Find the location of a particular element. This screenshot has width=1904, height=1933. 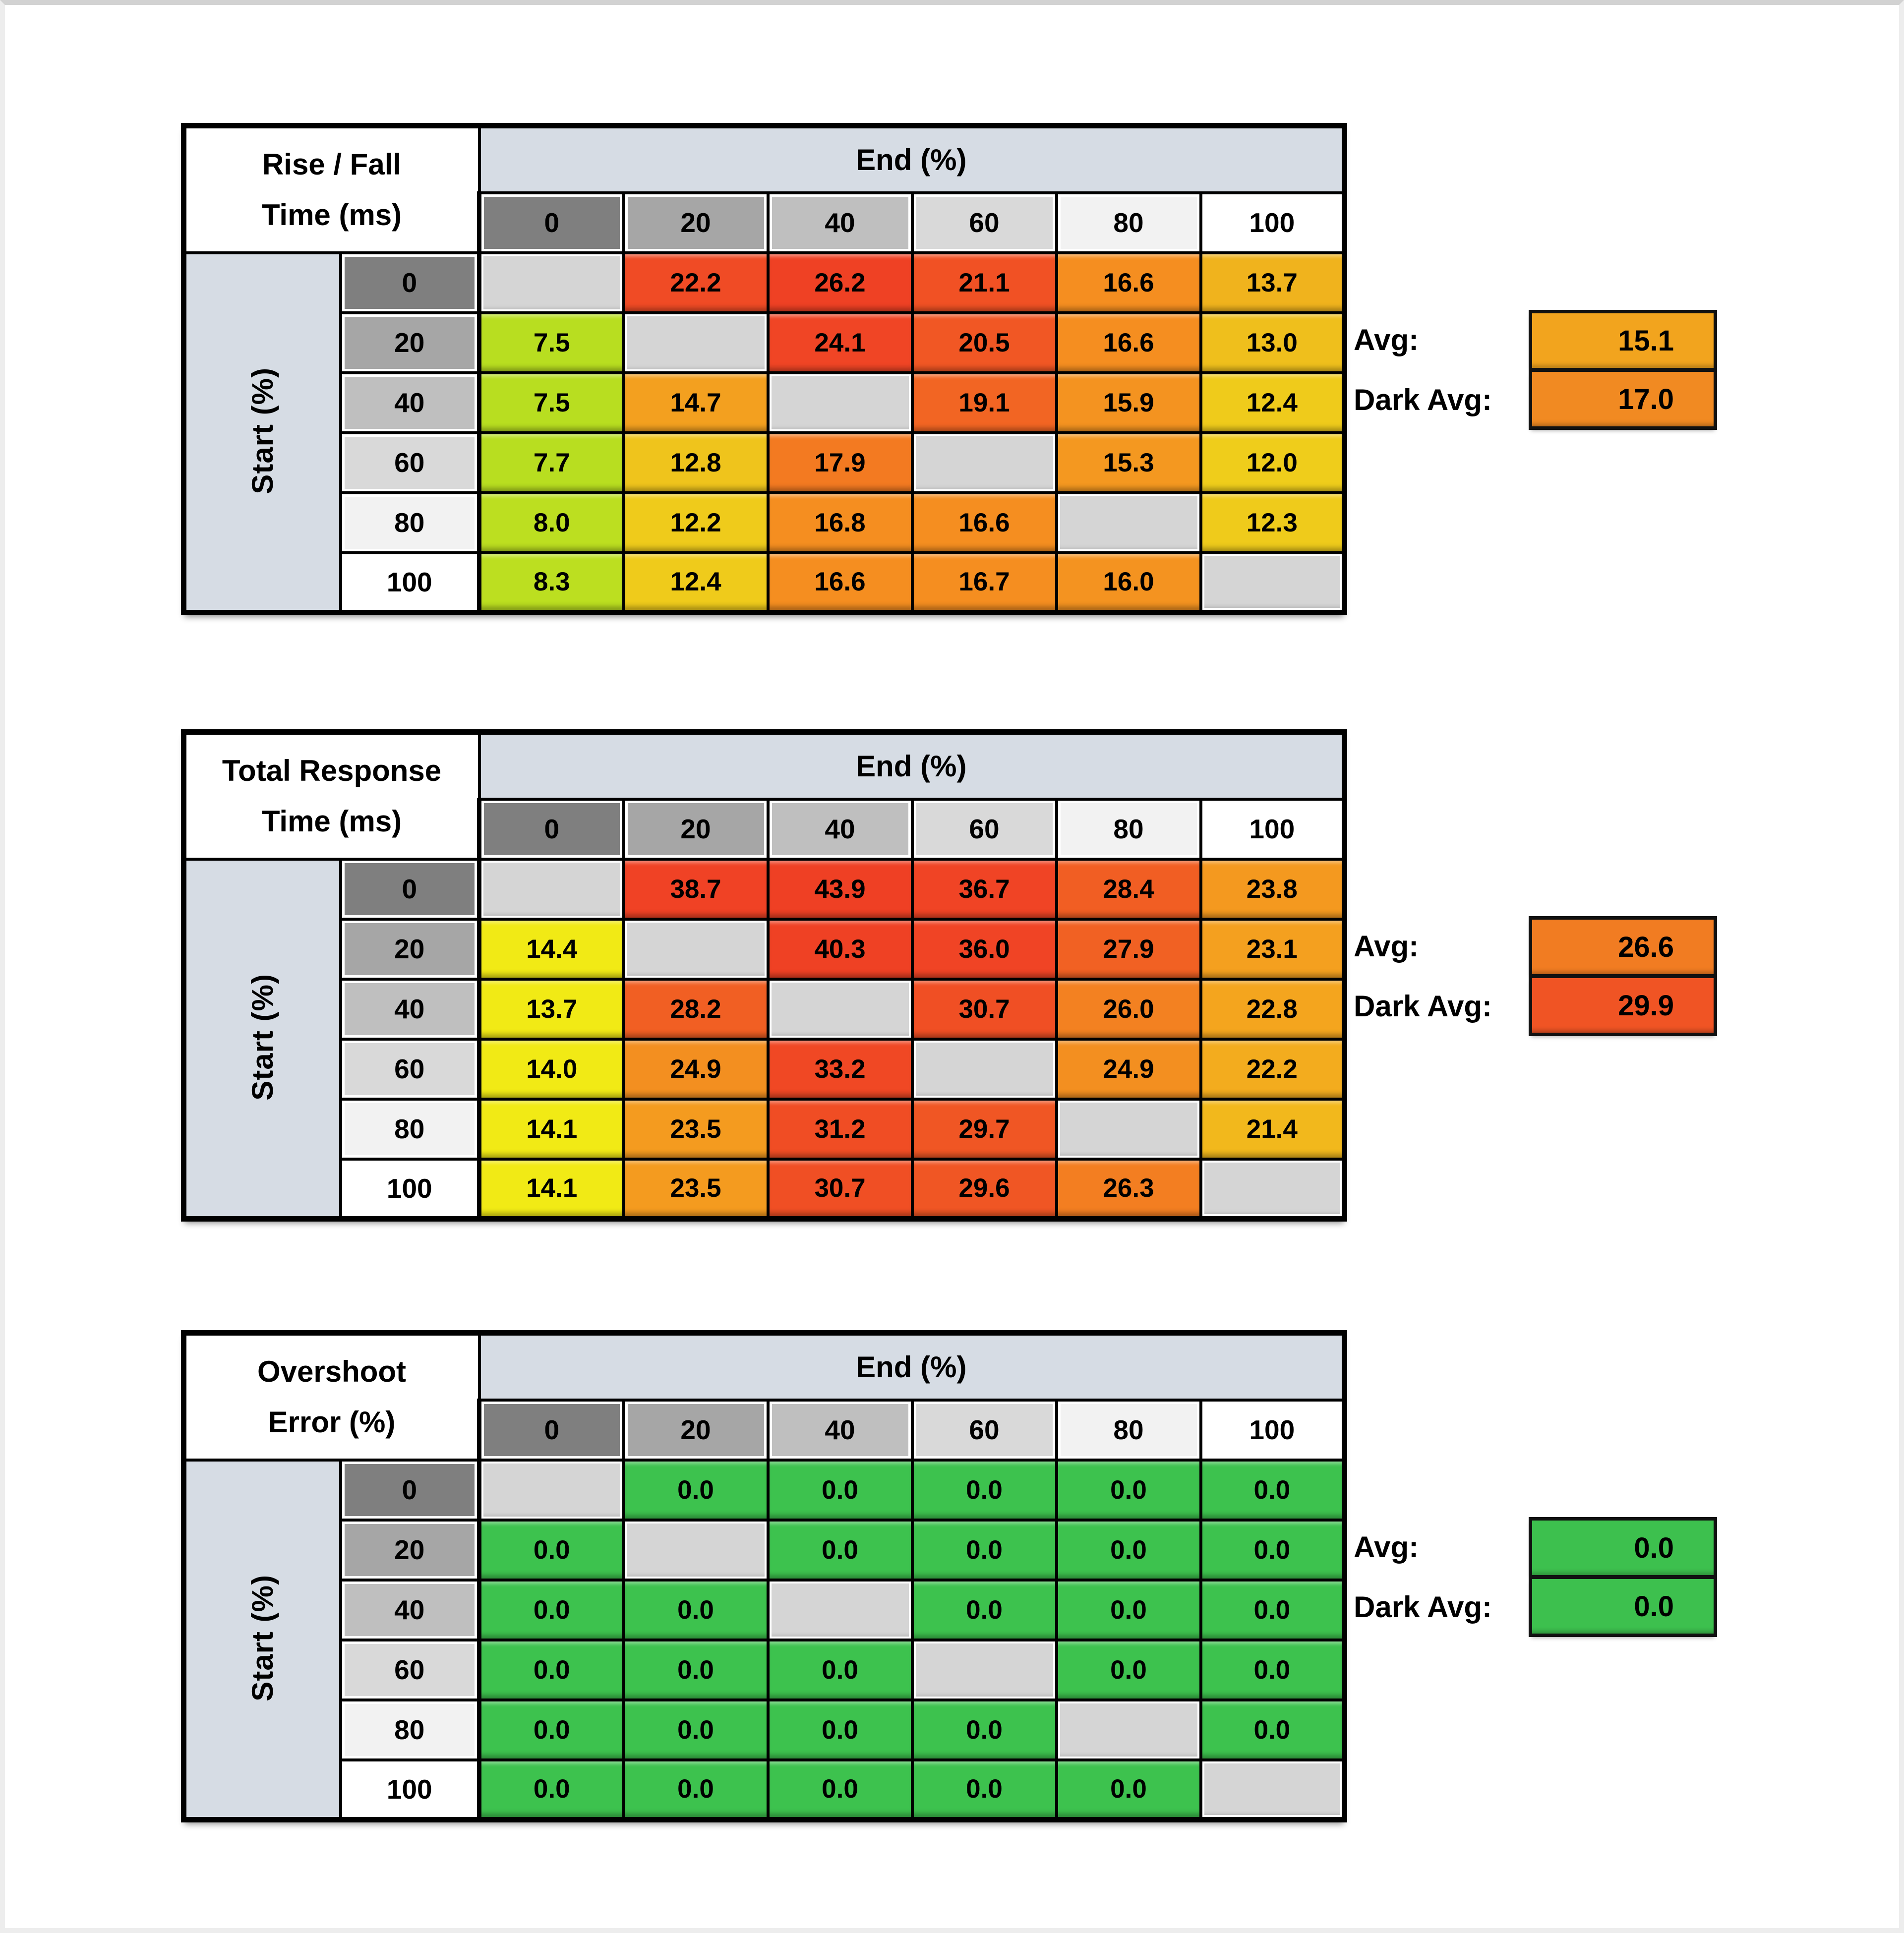

cell-start80-end100: 0.0 is located at coordinates (1272, 1729).